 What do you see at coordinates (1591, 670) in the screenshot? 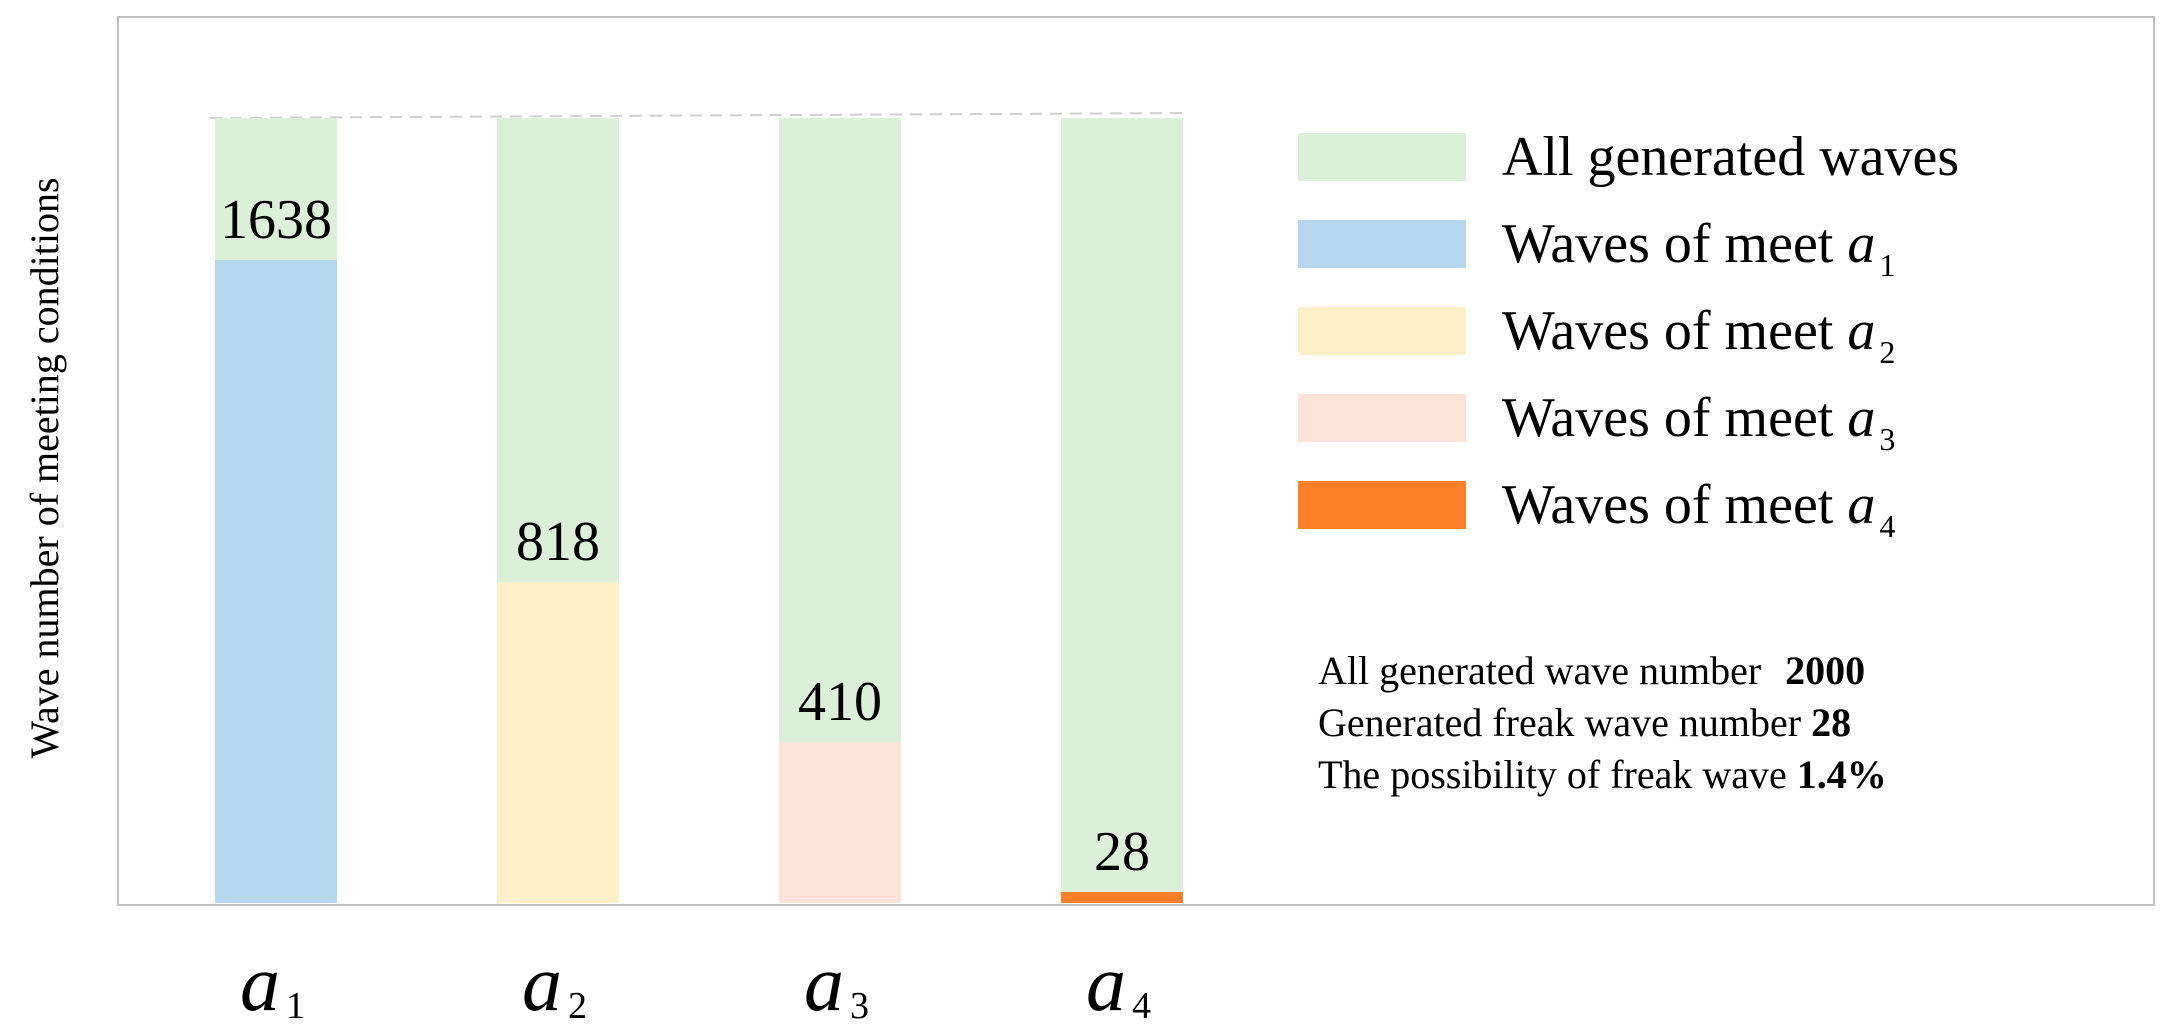
I see `annotation-line-1: All generated wave number 2000` at bounding box center [1591, 670].